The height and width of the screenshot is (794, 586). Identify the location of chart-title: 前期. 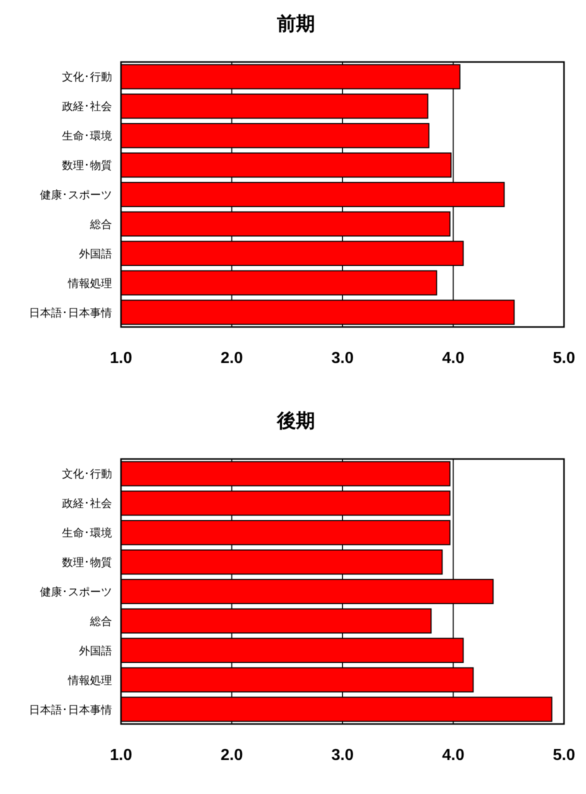
(295, 24).